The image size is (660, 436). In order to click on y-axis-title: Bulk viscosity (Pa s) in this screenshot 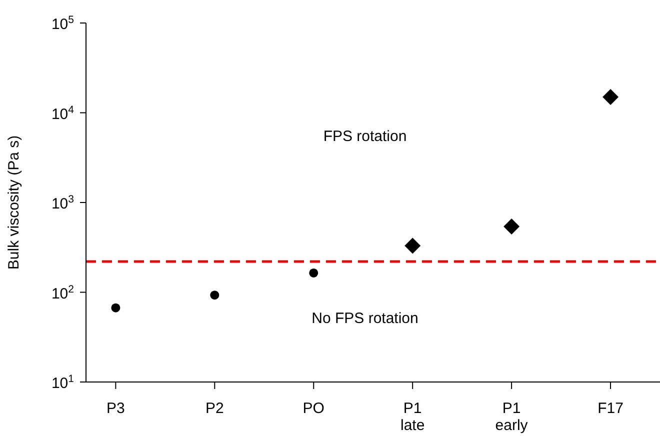, I will do `click(13, 202)`.